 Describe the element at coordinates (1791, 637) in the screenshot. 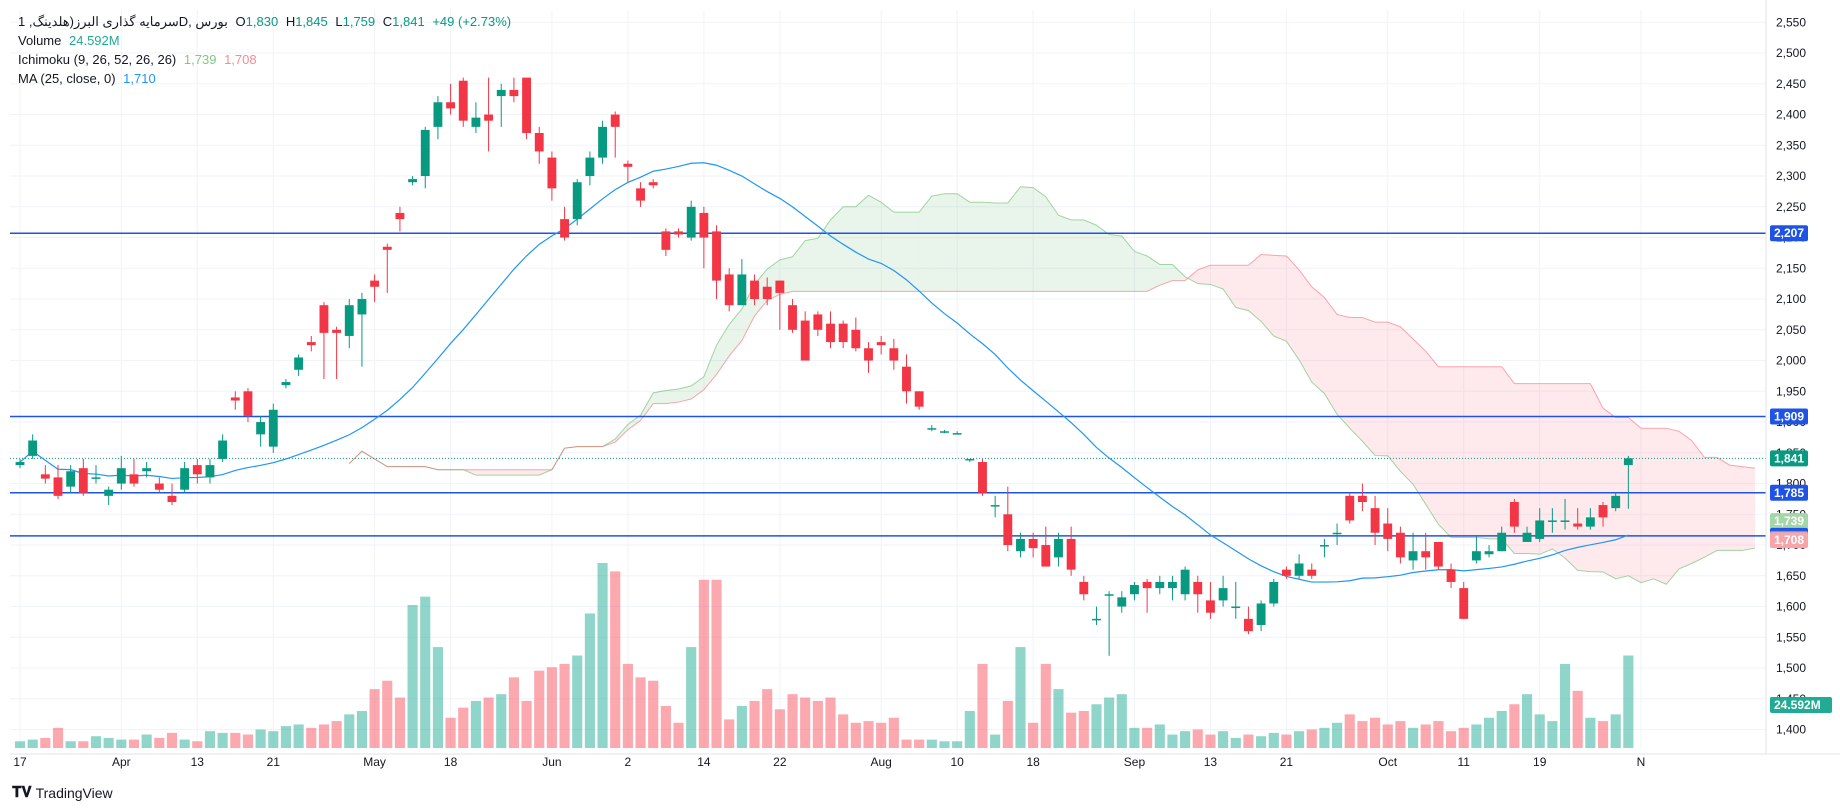

I see `price-tick-label: 1,550` at that location.